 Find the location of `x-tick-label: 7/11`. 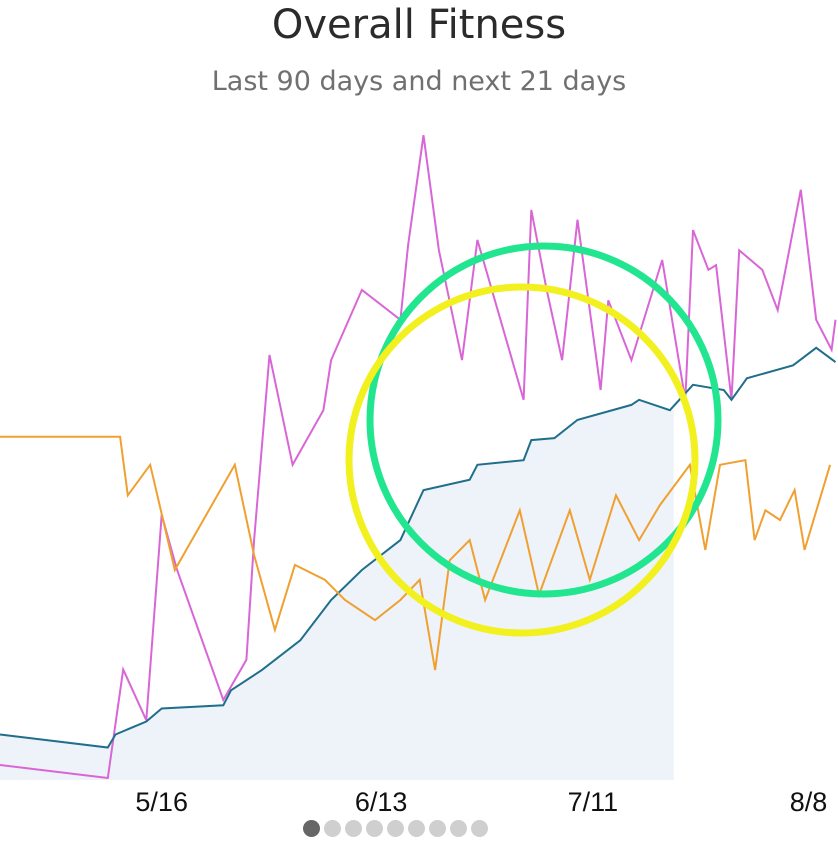

x-tick-label: 7/11 is located at coordinates (593, 802).